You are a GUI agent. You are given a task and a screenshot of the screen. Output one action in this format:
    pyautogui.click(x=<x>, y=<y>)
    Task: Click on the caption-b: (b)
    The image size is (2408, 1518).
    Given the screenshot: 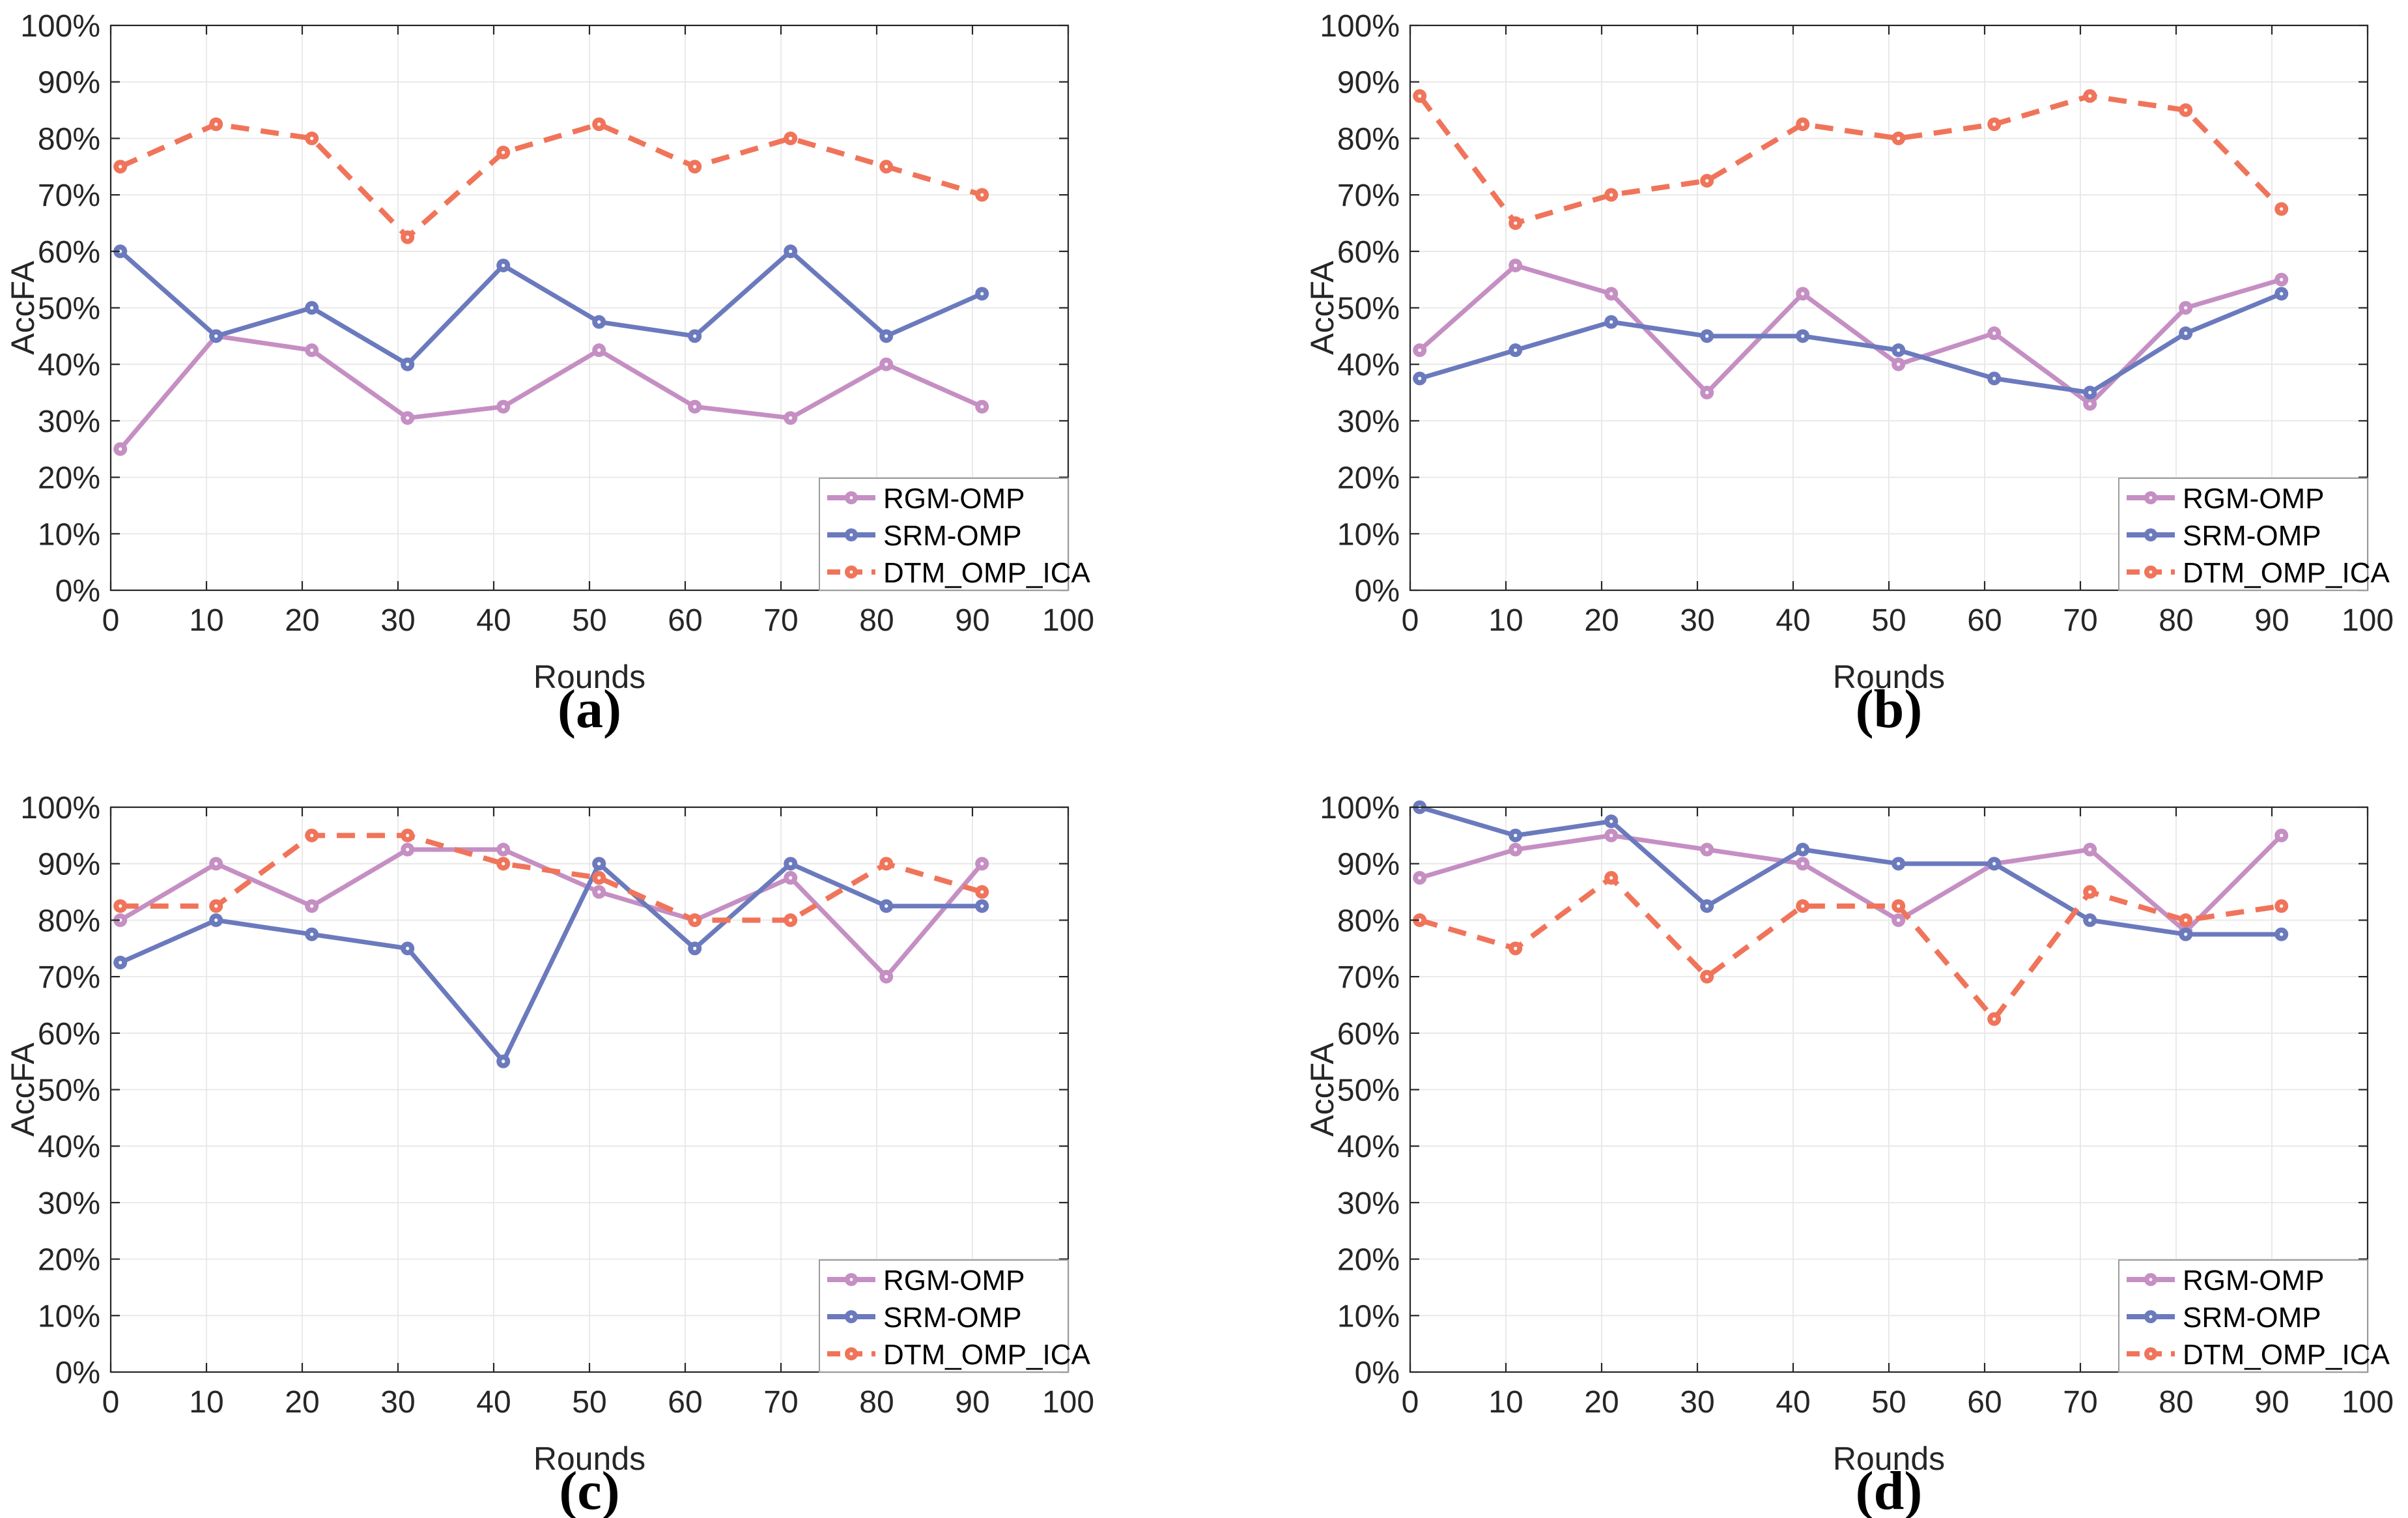 What is the action you would take?
    pyautogui.click(x=1889, y=709)
    